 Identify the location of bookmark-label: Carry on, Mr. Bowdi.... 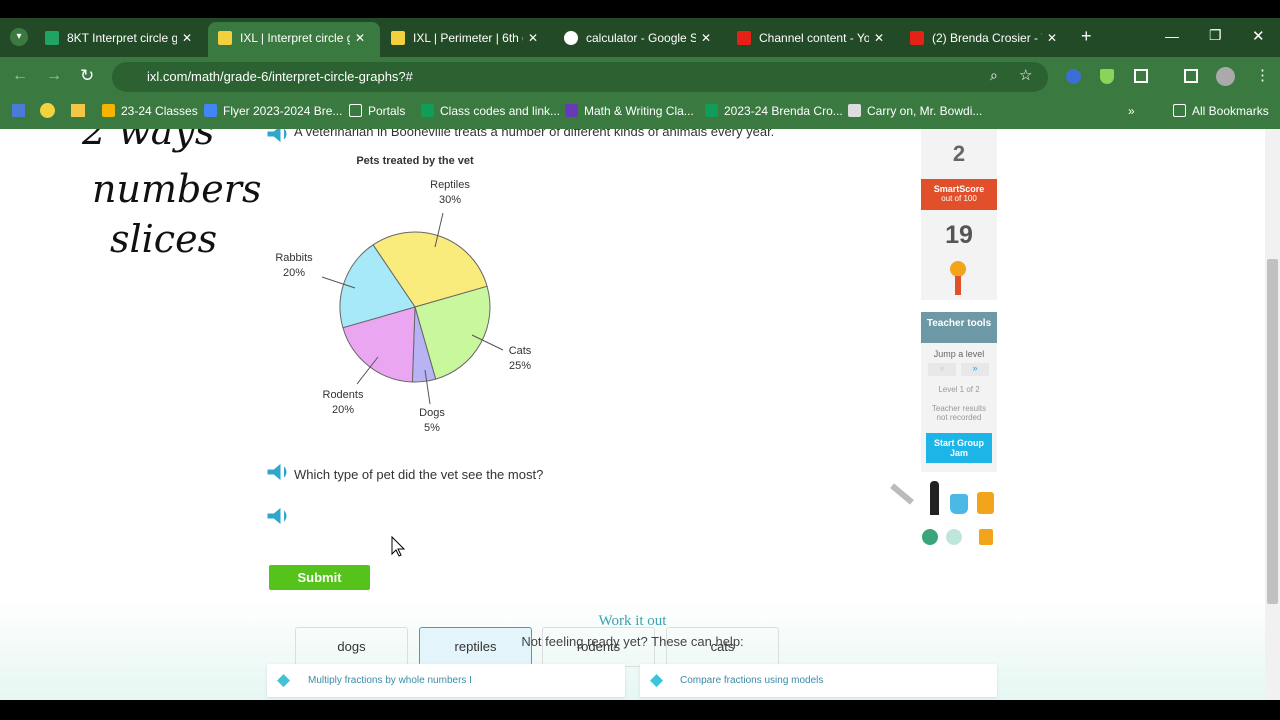
(925, 111).